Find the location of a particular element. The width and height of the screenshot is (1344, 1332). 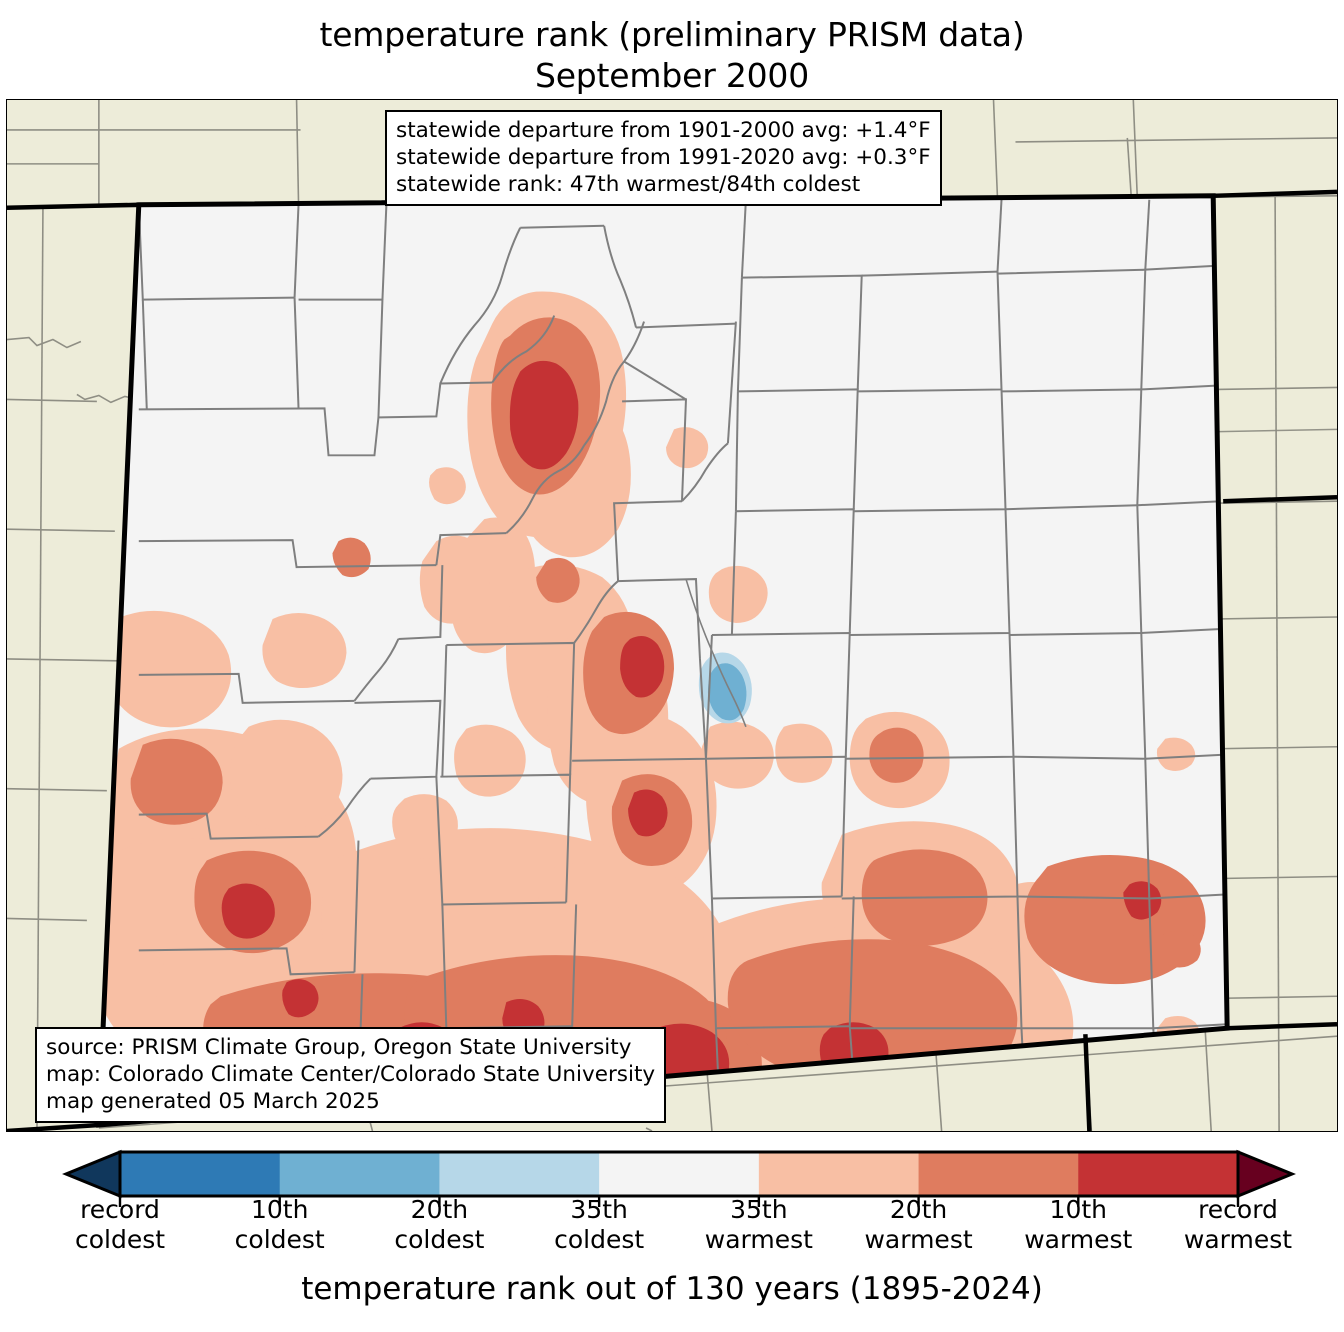

colorbar-tick-label: record warmest is located at coordinates (1238, 1225).